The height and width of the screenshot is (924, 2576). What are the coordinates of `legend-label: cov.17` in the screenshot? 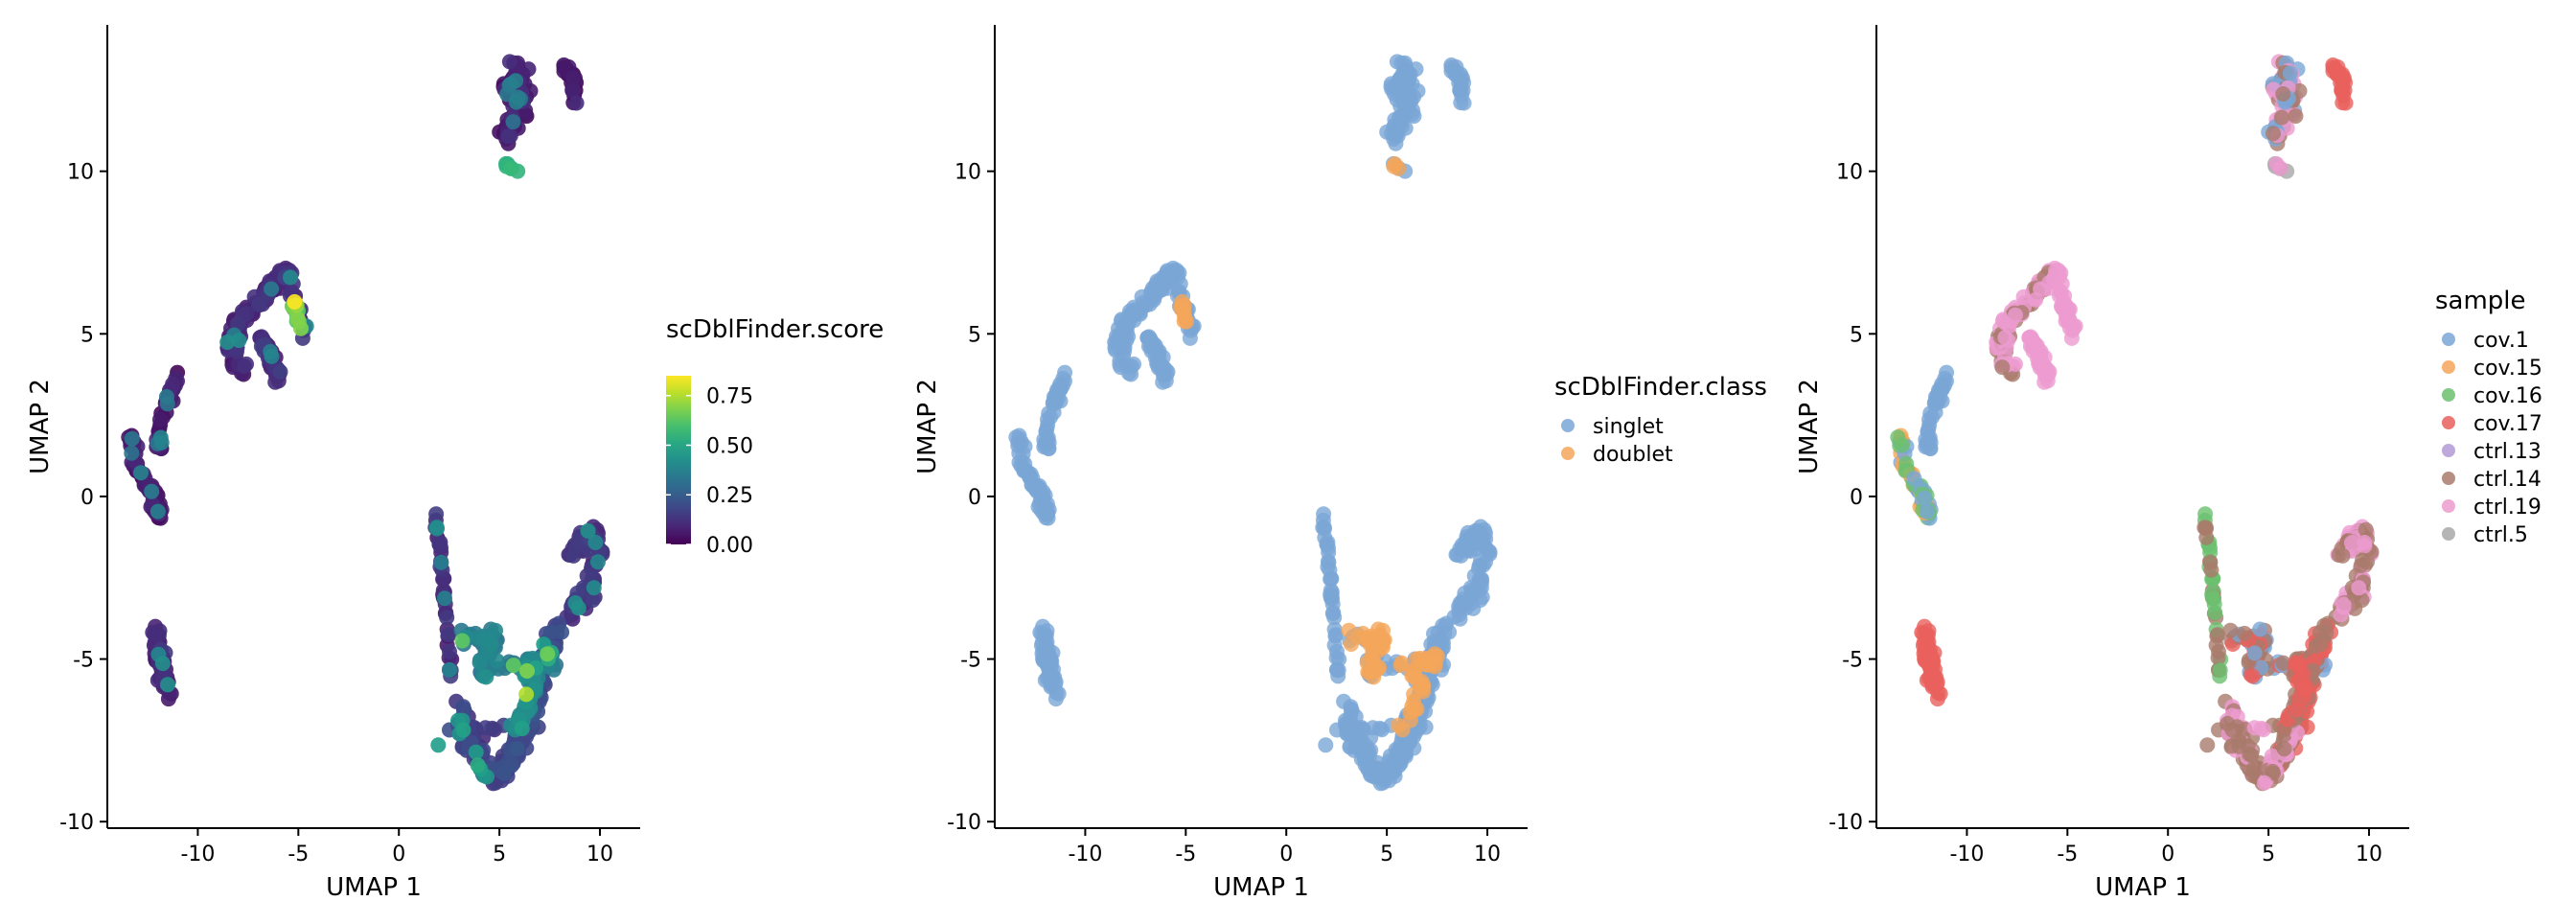 It's located at (2507, 424).